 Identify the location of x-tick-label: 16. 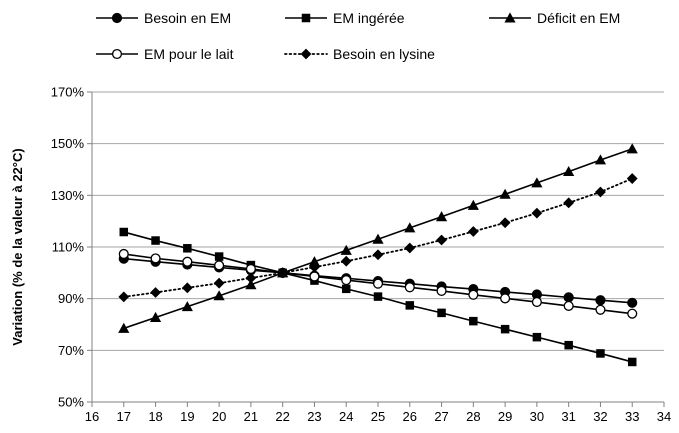
(92, 416).